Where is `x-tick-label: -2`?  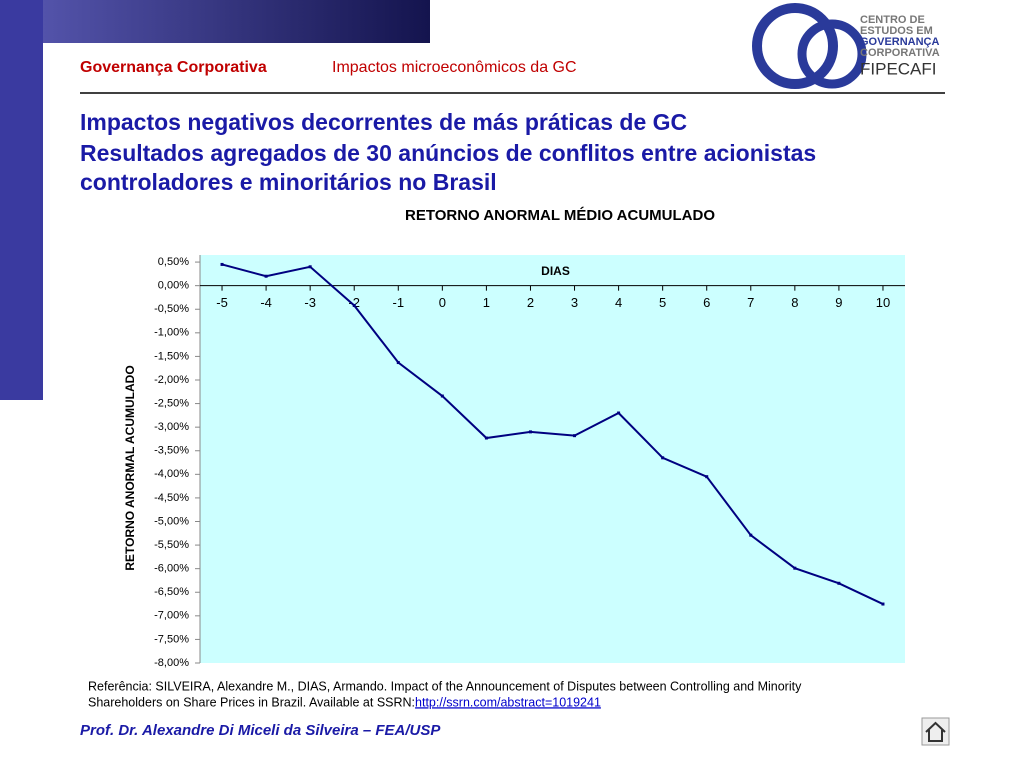
x-tick-label: -2 is located at coordinates (354, 302).